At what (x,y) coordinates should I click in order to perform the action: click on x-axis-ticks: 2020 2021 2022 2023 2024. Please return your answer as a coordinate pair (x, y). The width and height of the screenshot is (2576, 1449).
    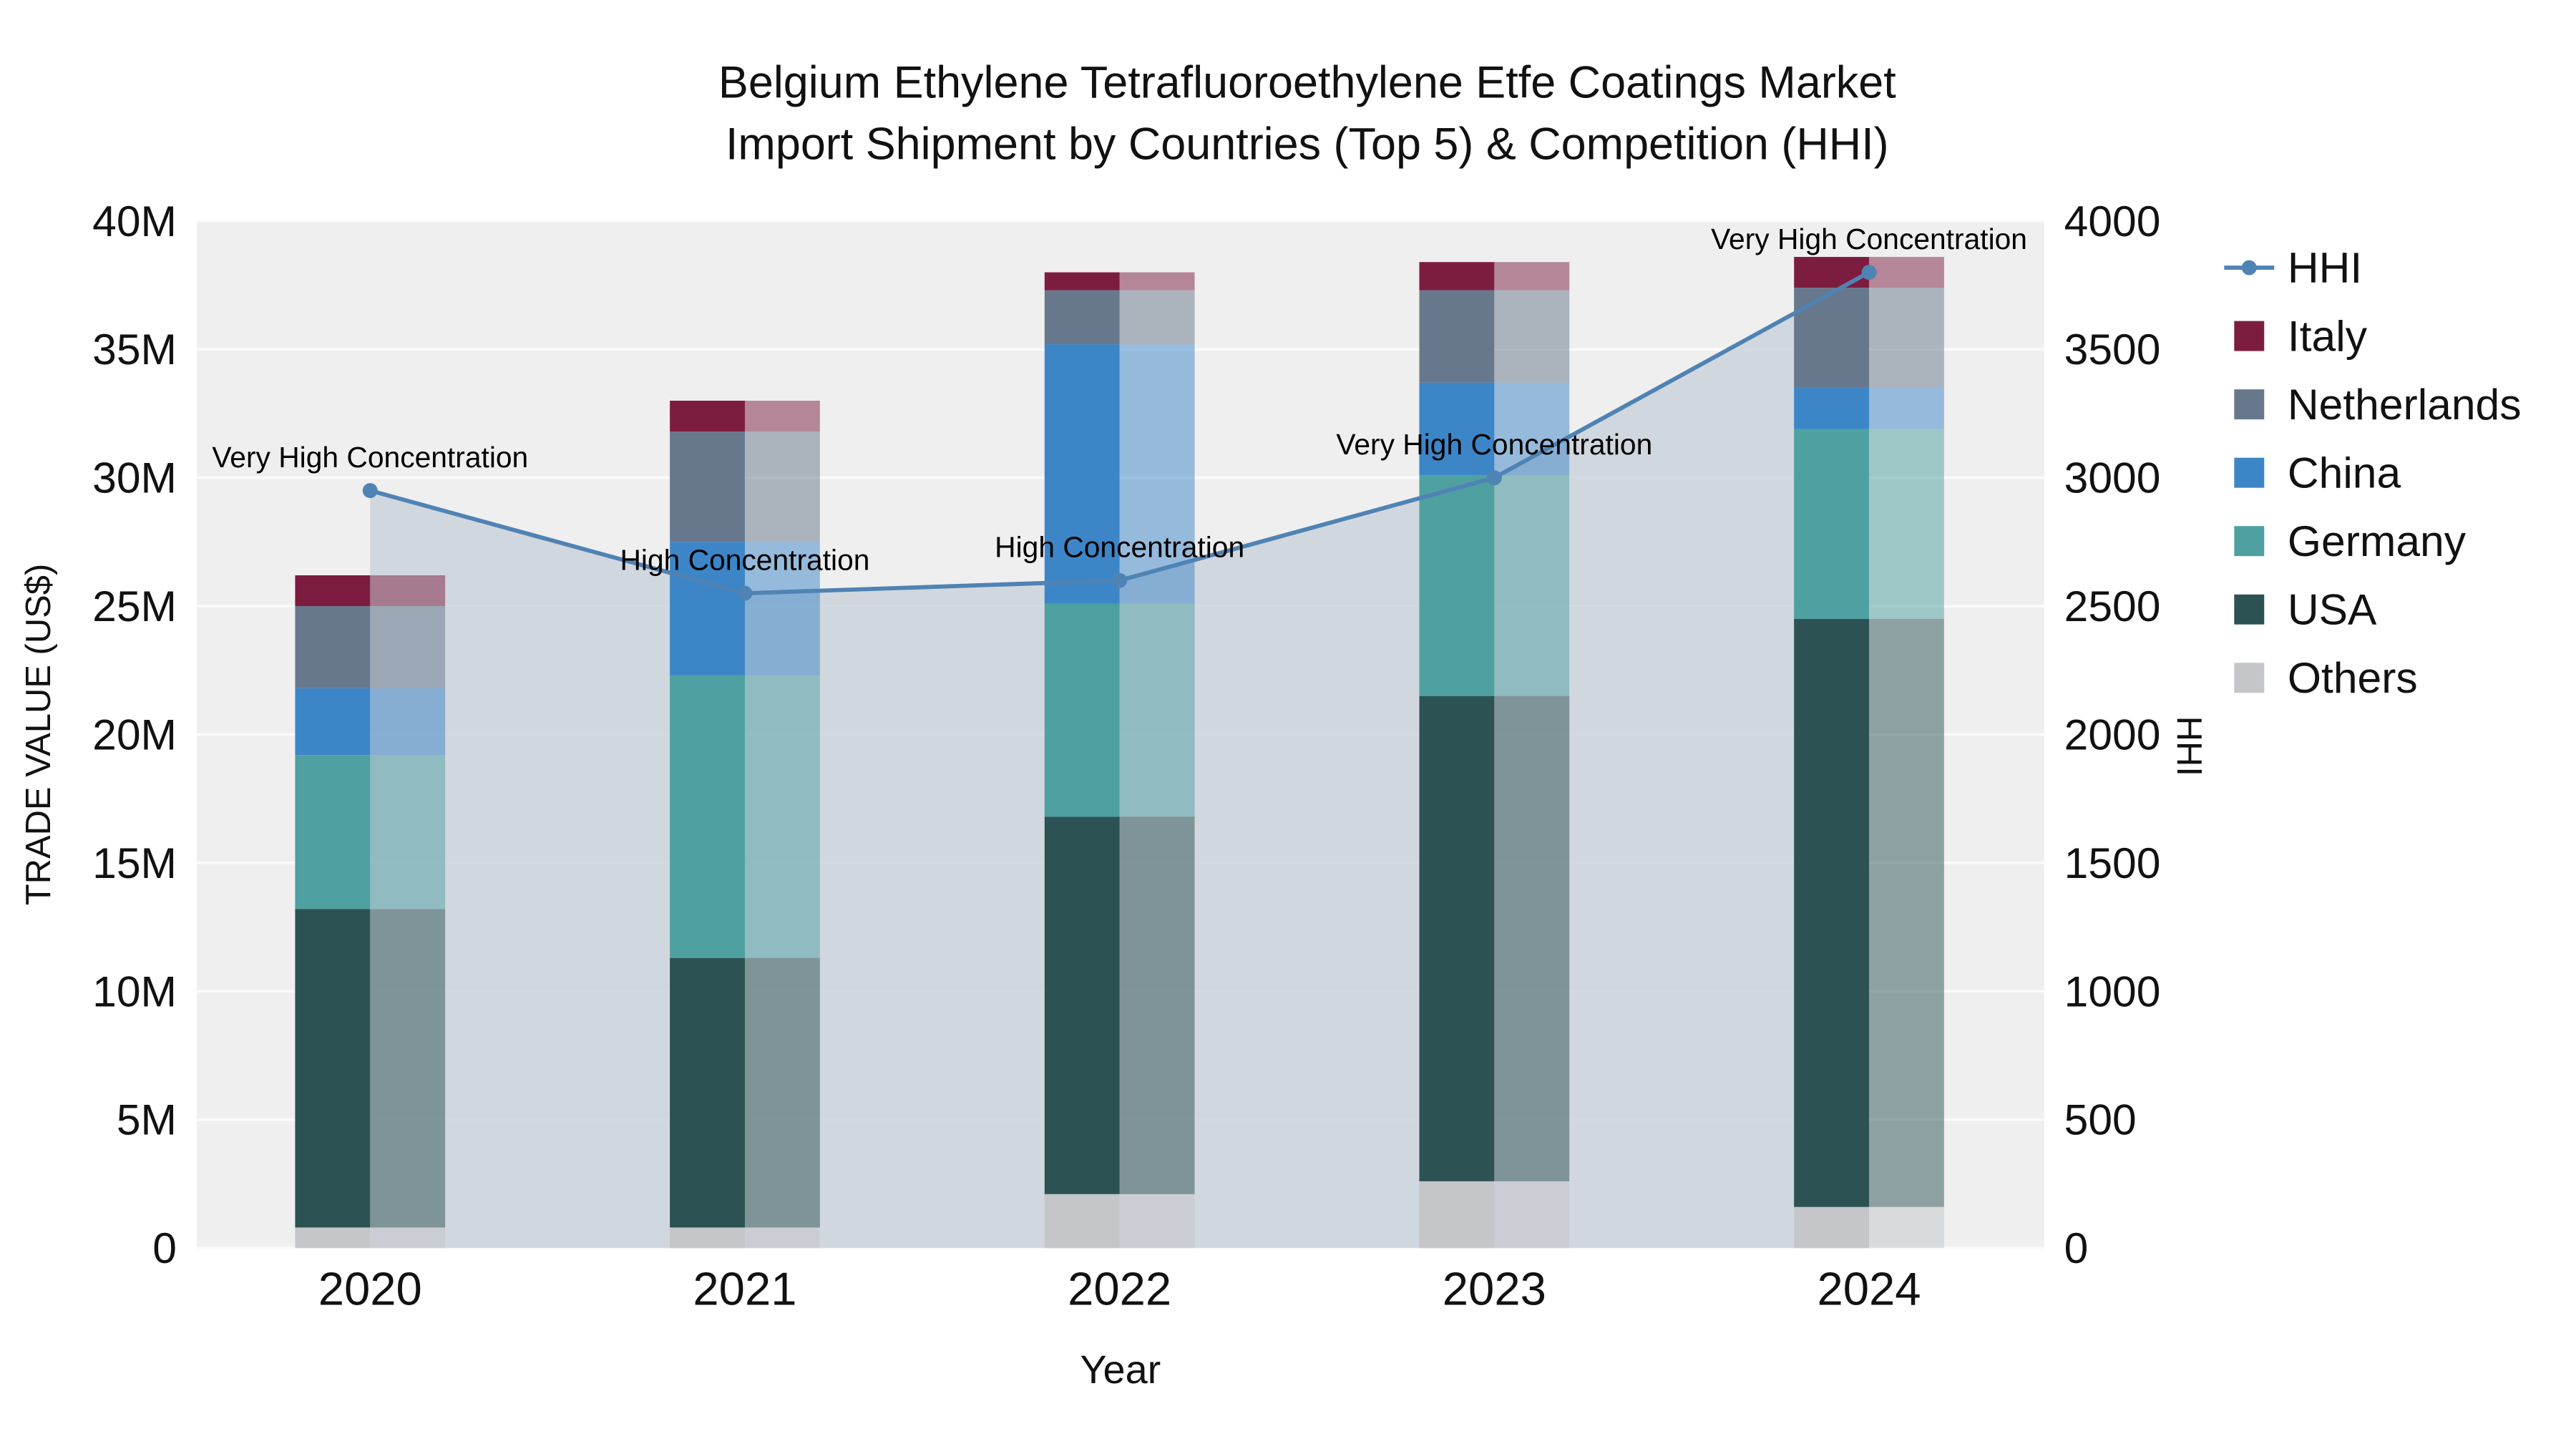
    Looking at the image, I should click on (1119, 1288).